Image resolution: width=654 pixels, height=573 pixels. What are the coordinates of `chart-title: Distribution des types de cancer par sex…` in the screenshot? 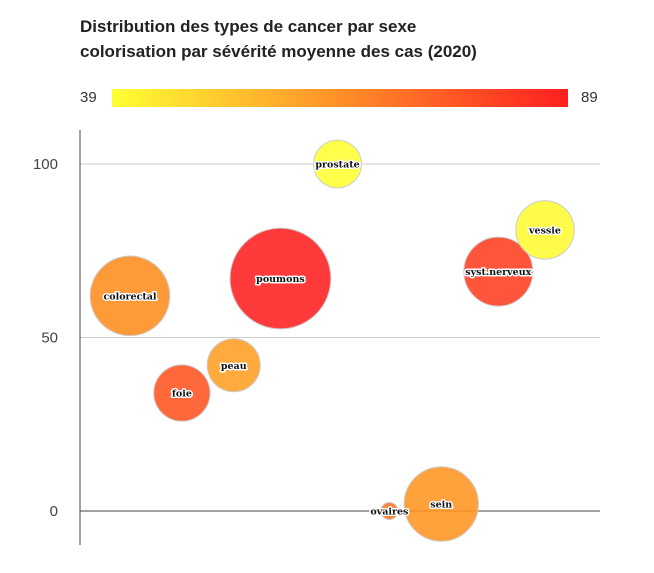 It's located at (278, 39).